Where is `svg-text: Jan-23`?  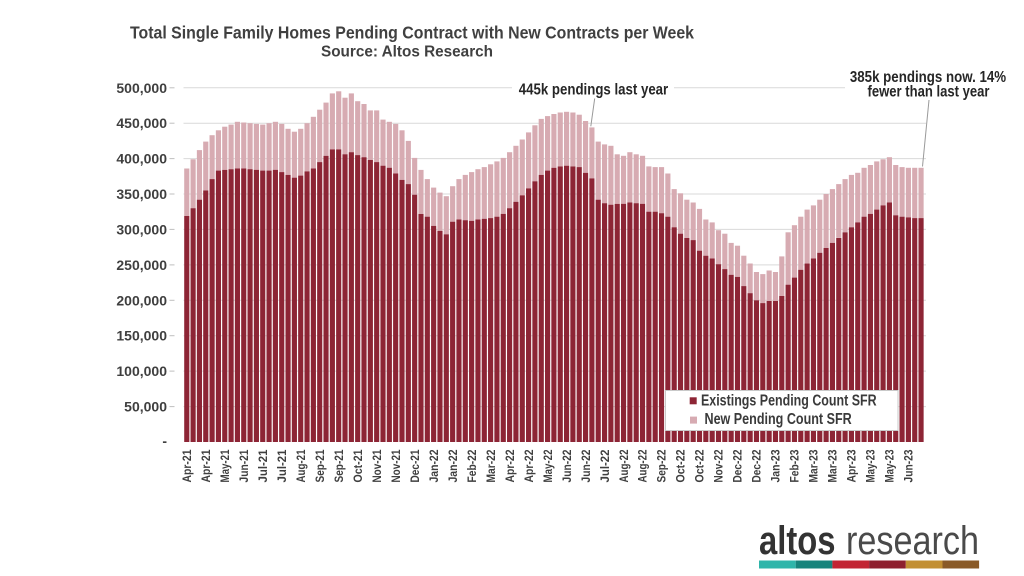
svg-text: Jan-23 is located at coordinates (777, 466).